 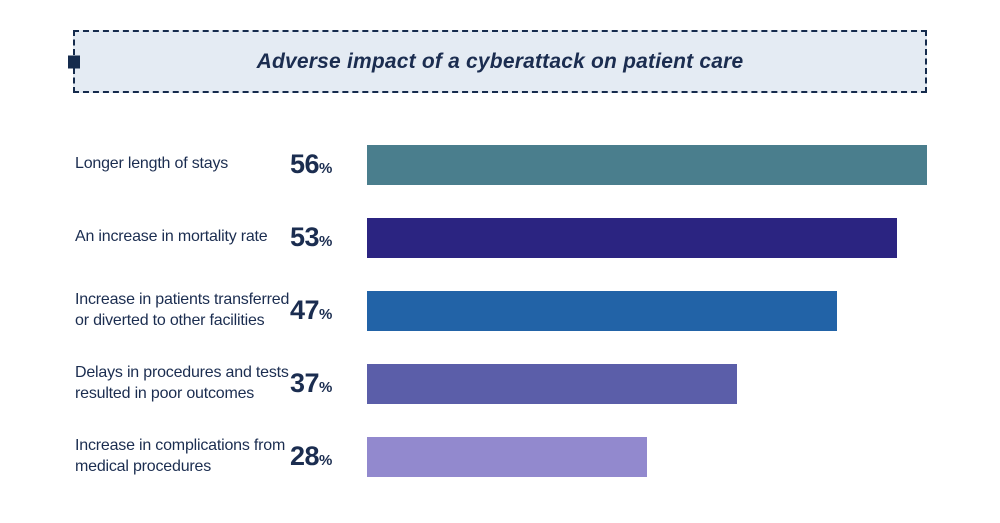 I want to click on bar-value-number: 47, so click(x=305, y=310).